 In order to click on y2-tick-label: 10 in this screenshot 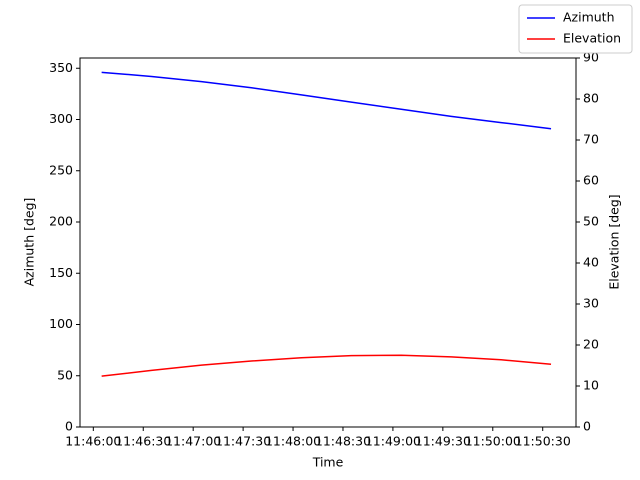, I will do `click(591, 385)`.